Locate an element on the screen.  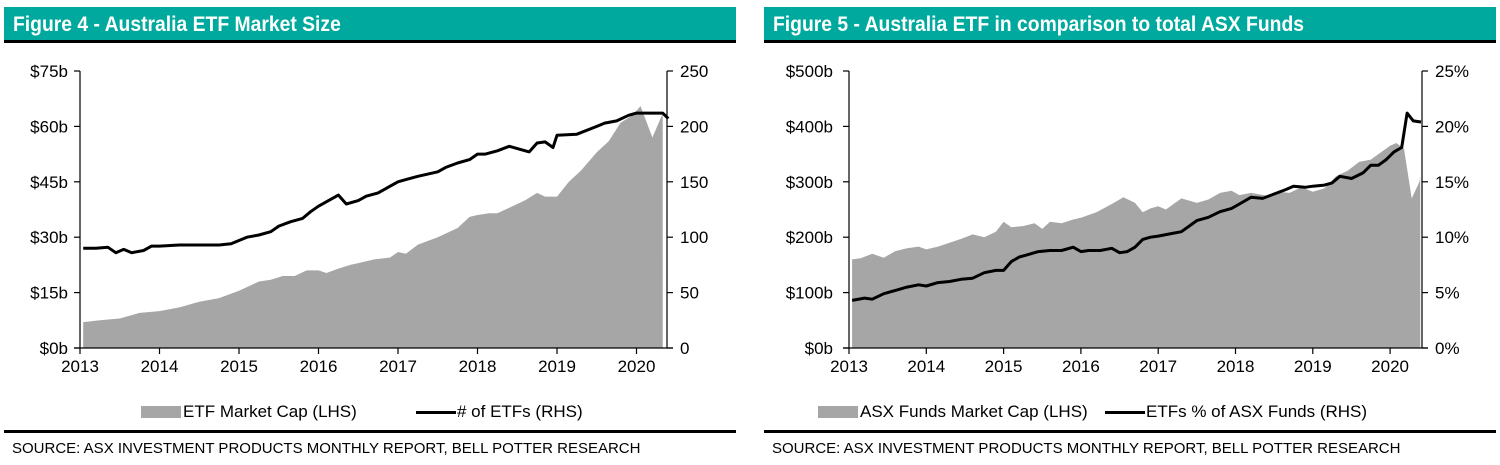
left-y-tick-label: $75b is located at coordinates (49, 71).